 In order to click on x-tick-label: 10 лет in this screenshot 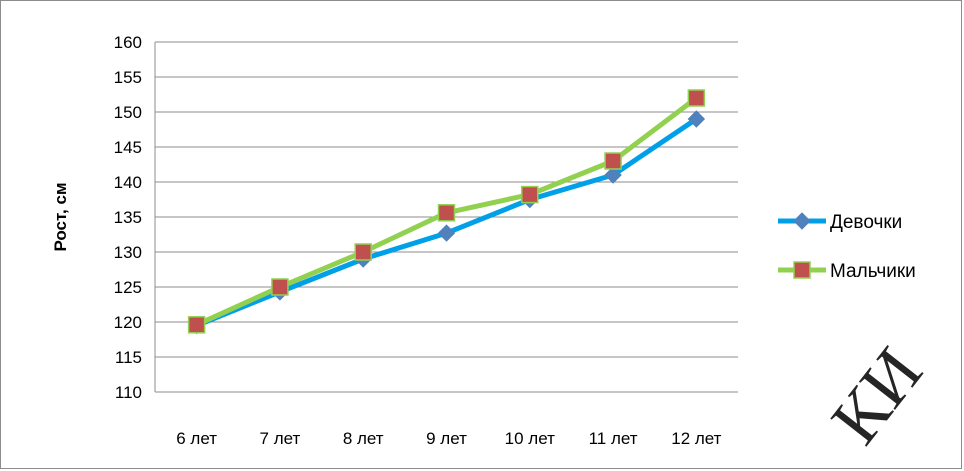, I will do `click(530, 438)`.